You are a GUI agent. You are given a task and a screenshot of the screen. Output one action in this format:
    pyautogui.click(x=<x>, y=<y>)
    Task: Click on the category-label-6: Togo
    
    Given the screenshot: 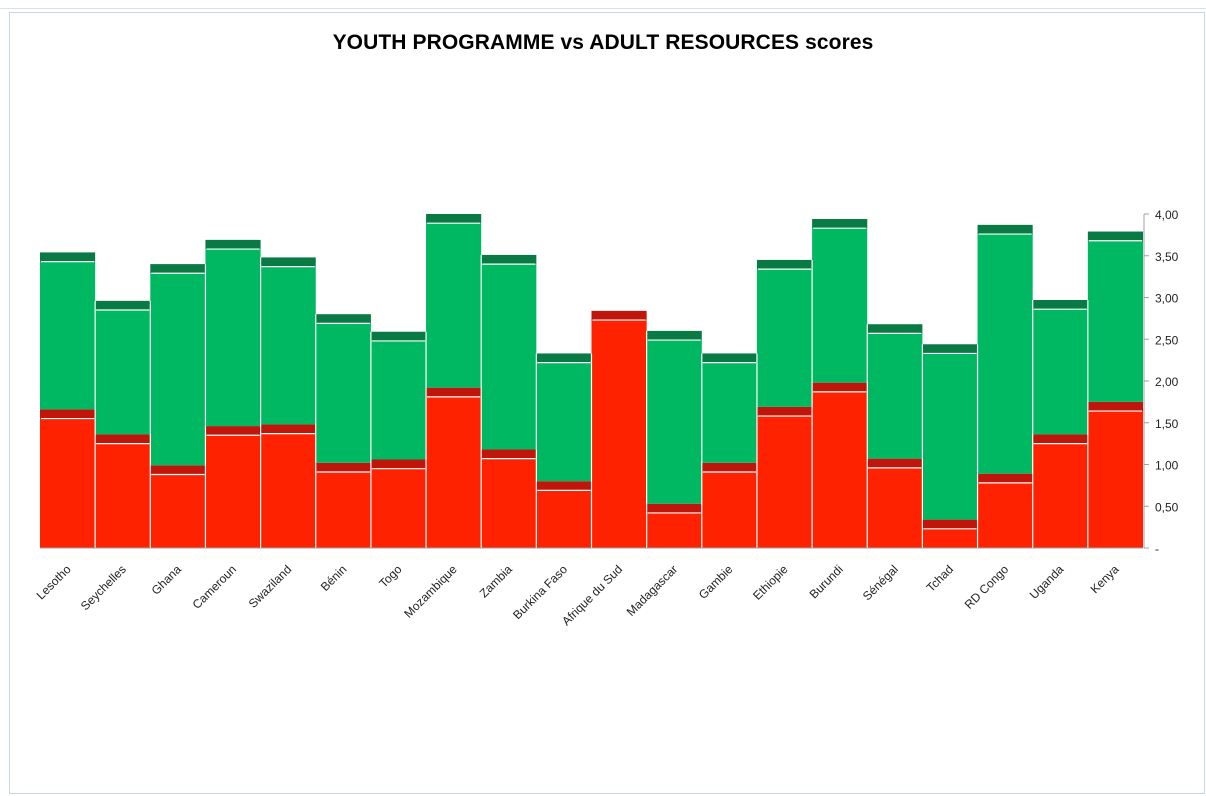 What is the action you would take?
    pyautogui.click(x=390, y=576)
    